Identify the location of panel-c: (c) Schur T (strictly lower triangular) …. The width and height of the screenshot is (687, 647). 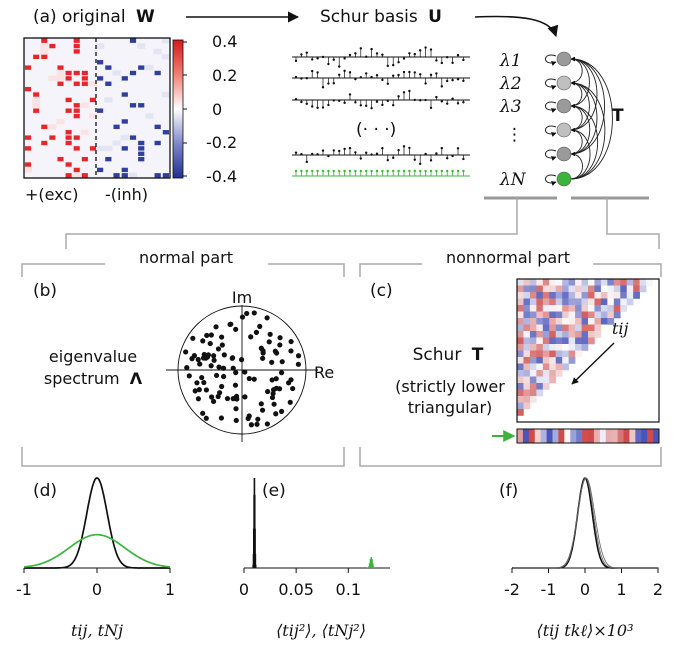
(514, 361).